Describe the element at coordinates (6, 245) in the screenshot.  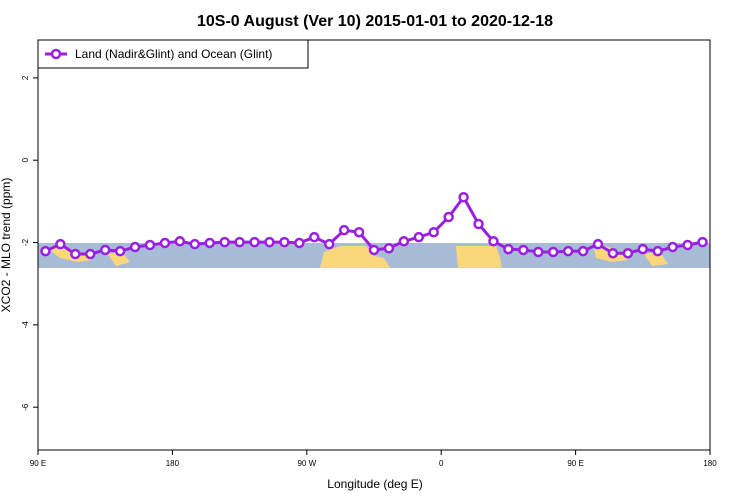
I see `y-axis-label: XCO2 - MLO trend (ppm)` at that location.